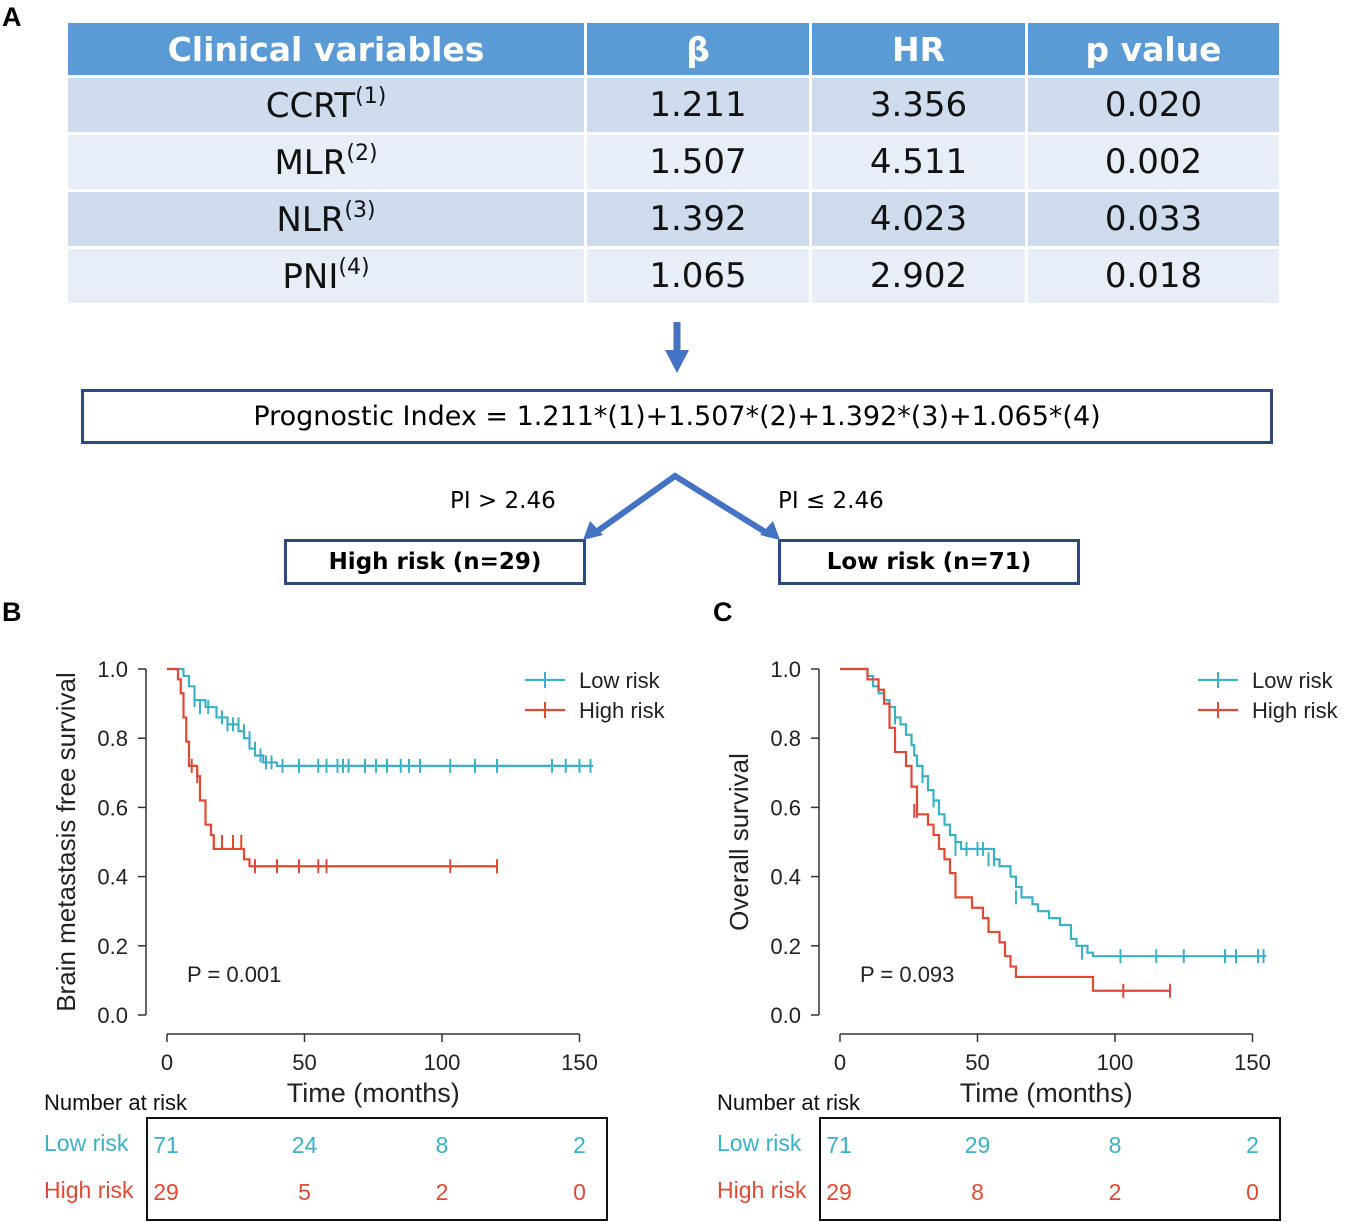 This screenshot has width=1345, height=1222. I want to click on beta-cell: 1.507, so click(698, 162).